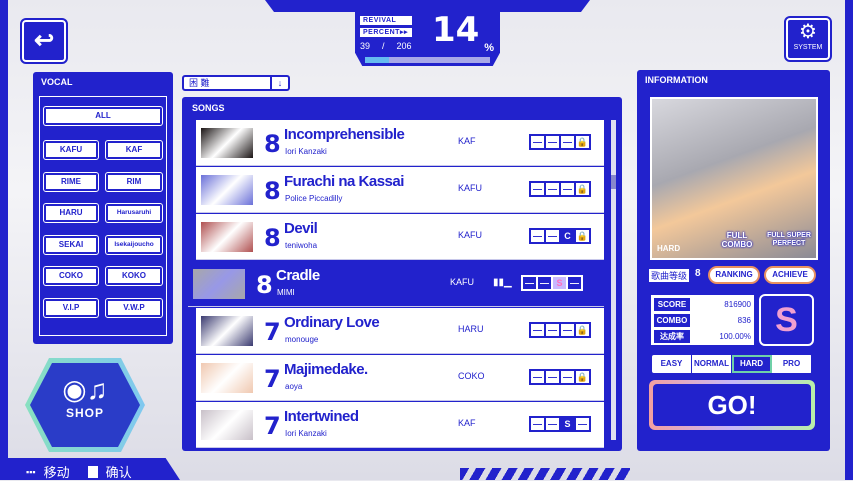 The height and width of the screenshot is (481, 853). What do you see at coordinates (471, 329) in the screenshot?
I see `song-vocal: HARU` at bounding box center [471, 329].